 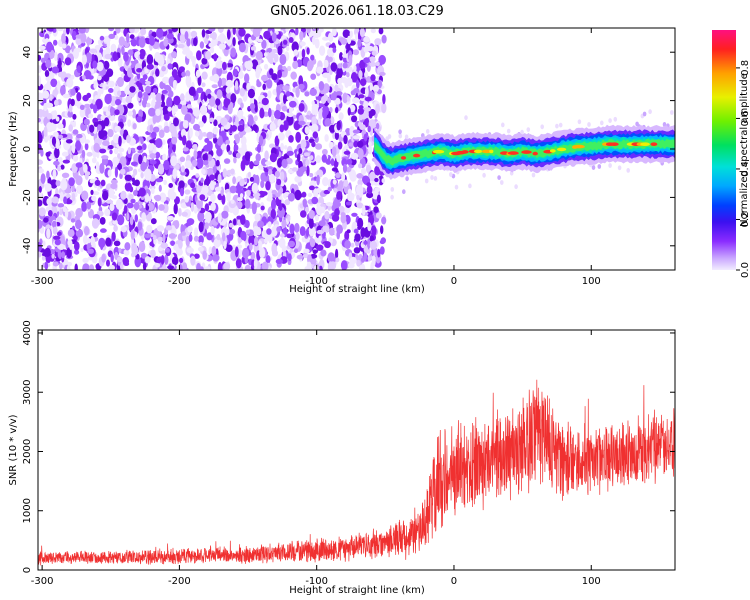 What do you see at coordinates (745, 118) in the screenshot?
I see `colorbar-tick-label: 0.6` at bounding box center [745, 118].